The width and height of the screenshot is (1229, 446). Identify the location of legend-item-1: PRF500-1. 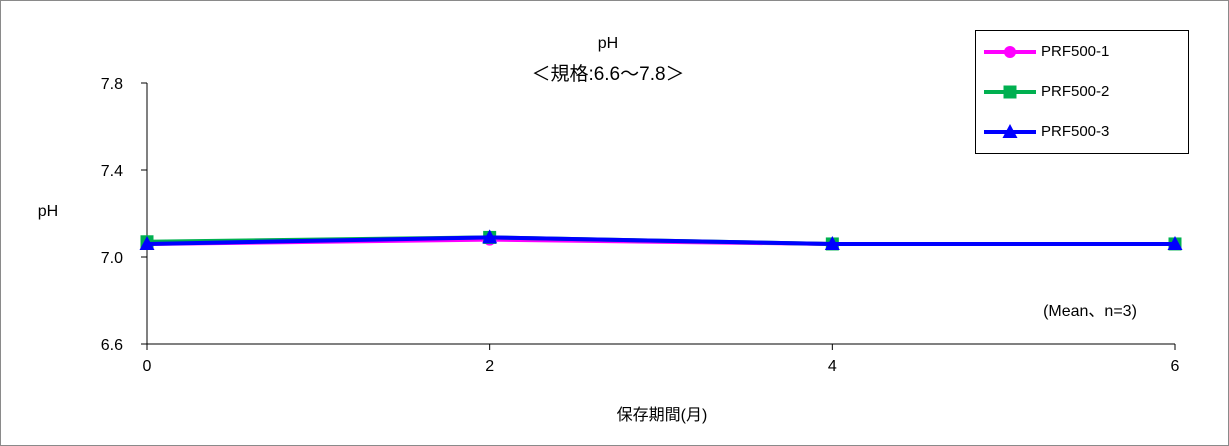
(1082, 52).